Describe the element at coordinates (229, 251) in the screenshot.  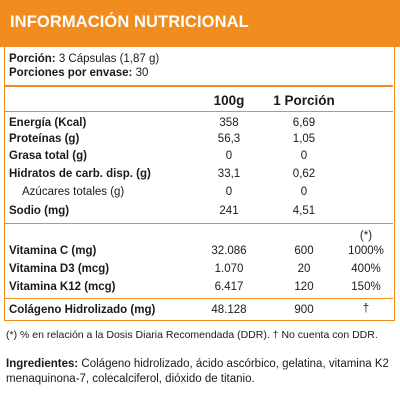
I see `vitamin-per100: 32.086` at that location.